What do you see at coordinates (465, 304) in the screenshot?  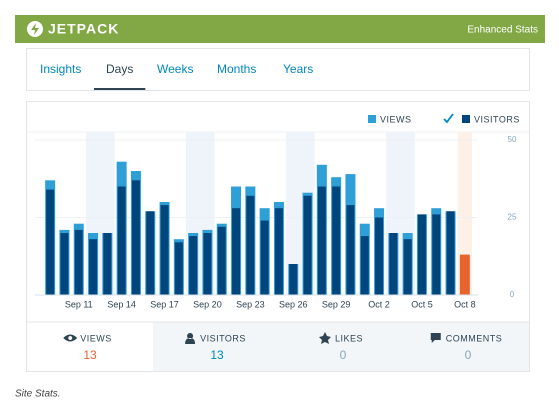 I see `x-tick-label: Oct 8` at bounding box center [465, 304].